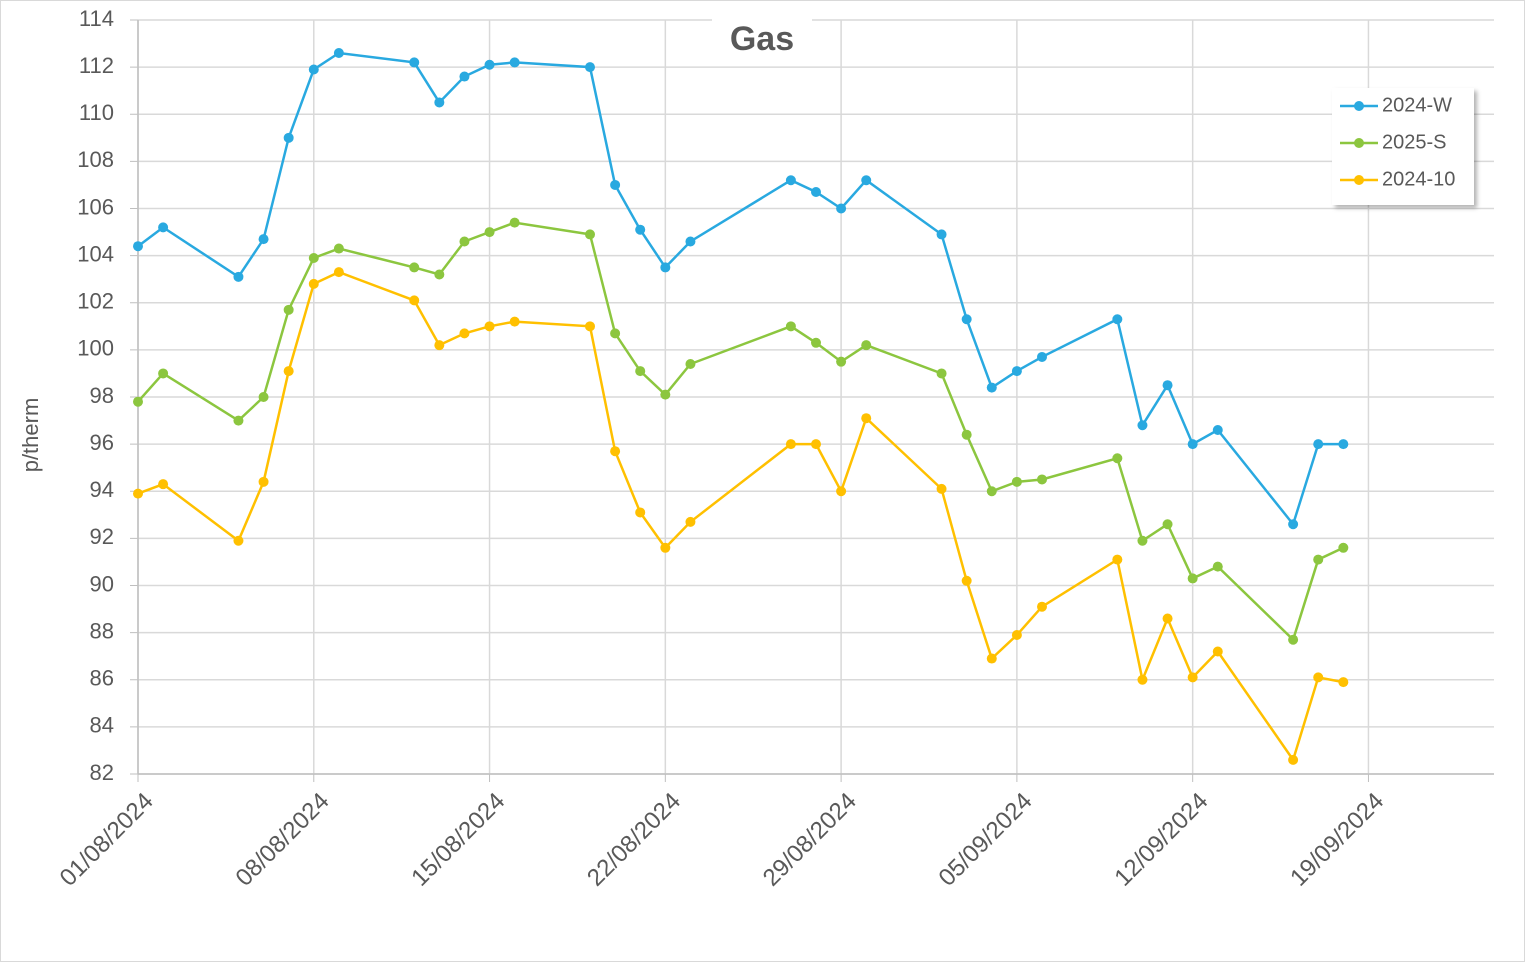 The height and width of the screenshot is (962, 1525). I want to click on y-tick-label: 86, so click(102, 678).